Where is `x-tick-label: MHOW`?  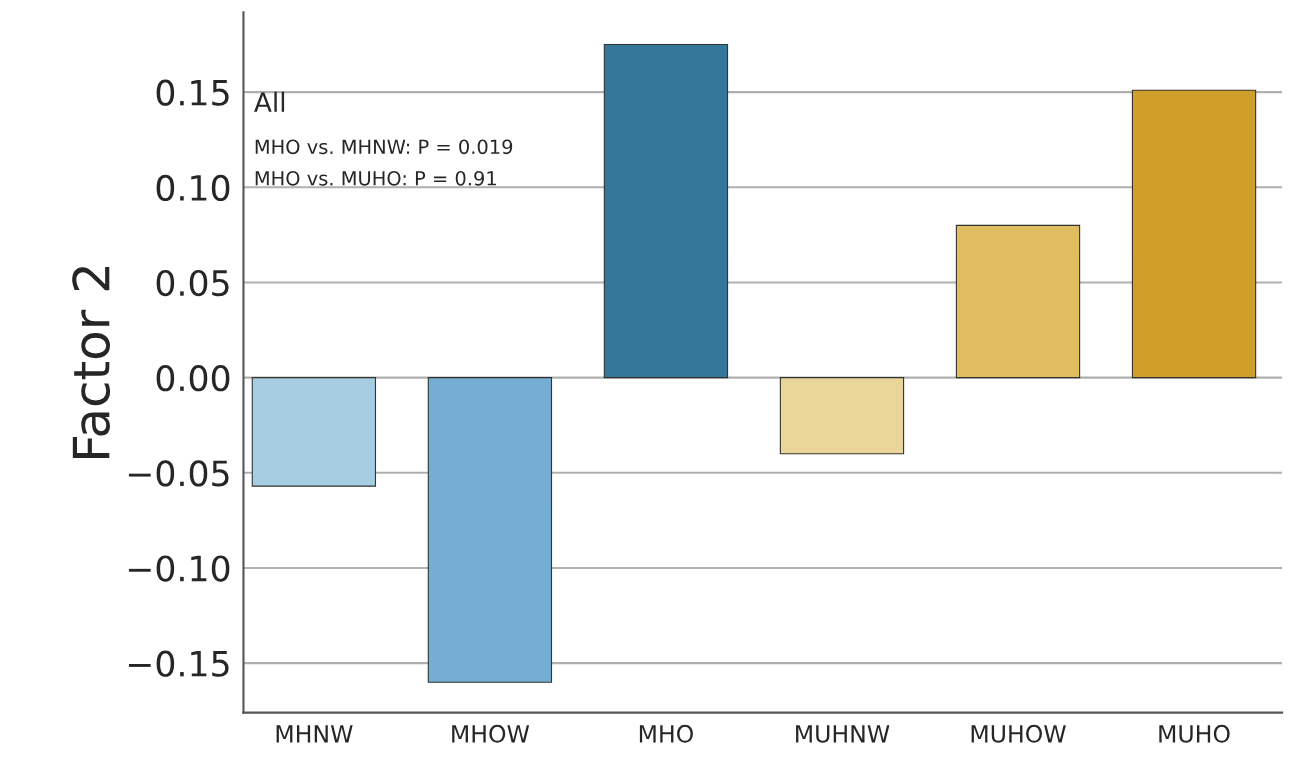 x-tick-label: MHOW is located at coordinates (491, 733).